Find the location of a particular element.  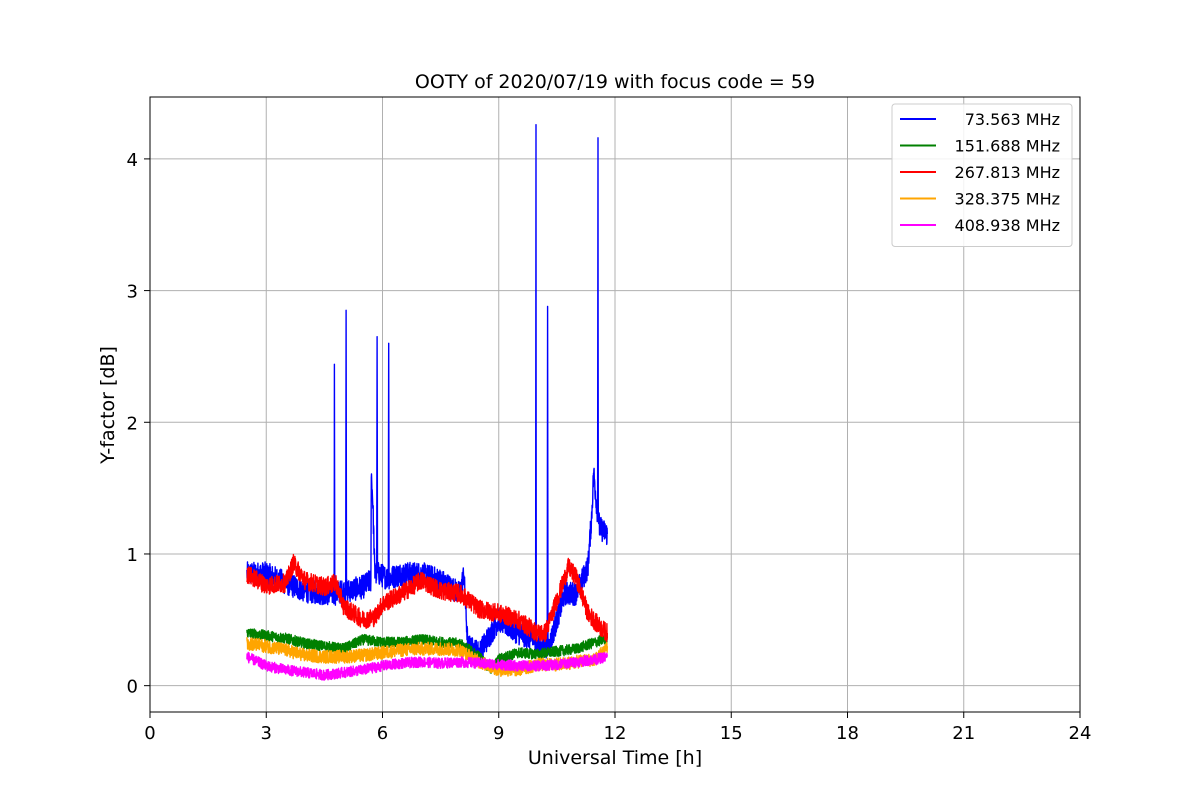

y-tick-label: 0 is located at coordinates (132, 687).